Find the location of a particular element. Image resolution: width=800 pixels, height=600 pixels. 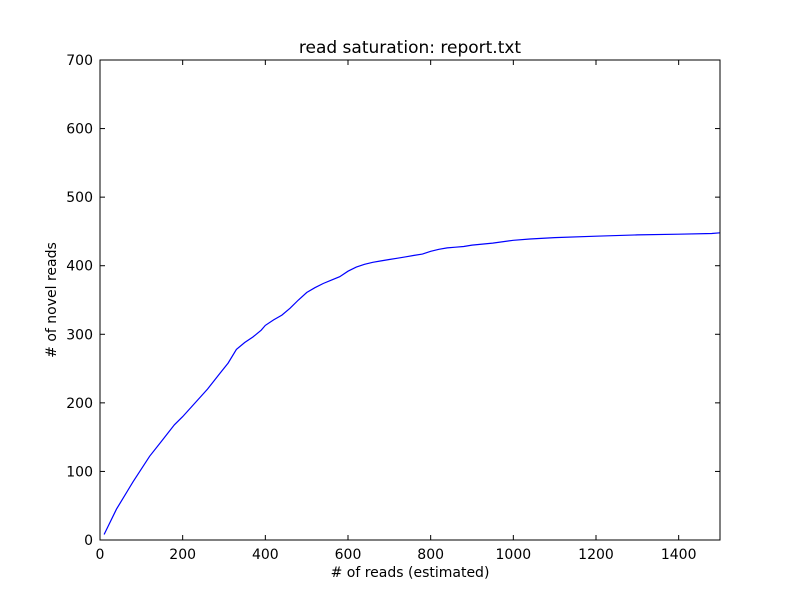

x-tick-label: 1400 is located at coordinates (679, 555).